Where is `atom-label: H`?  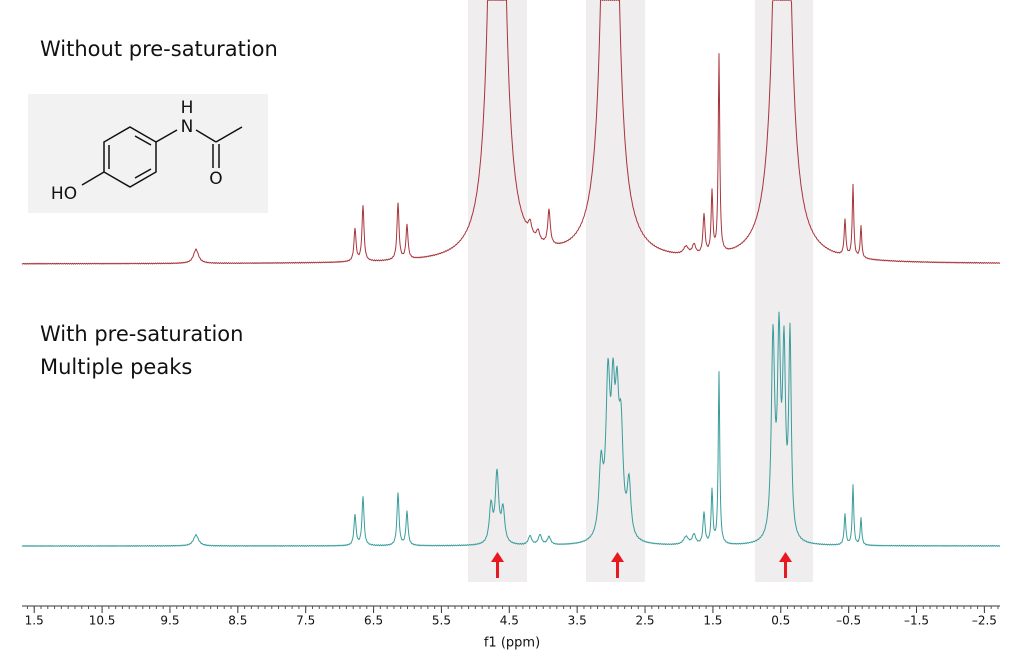 atom-label: H is located at coordinates (187, 108).